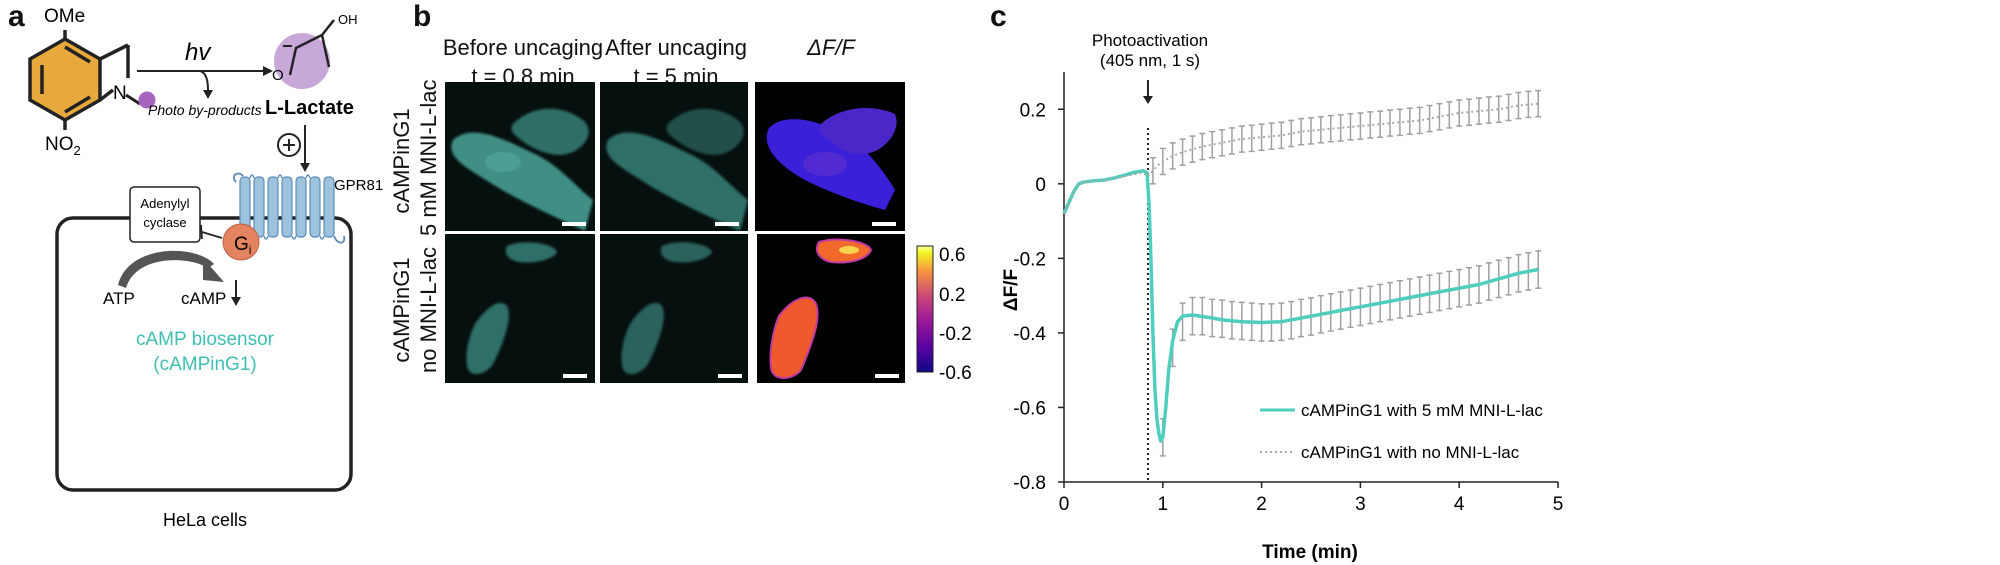  I want to click on x-tick-label: 1, so click(1163, 504).